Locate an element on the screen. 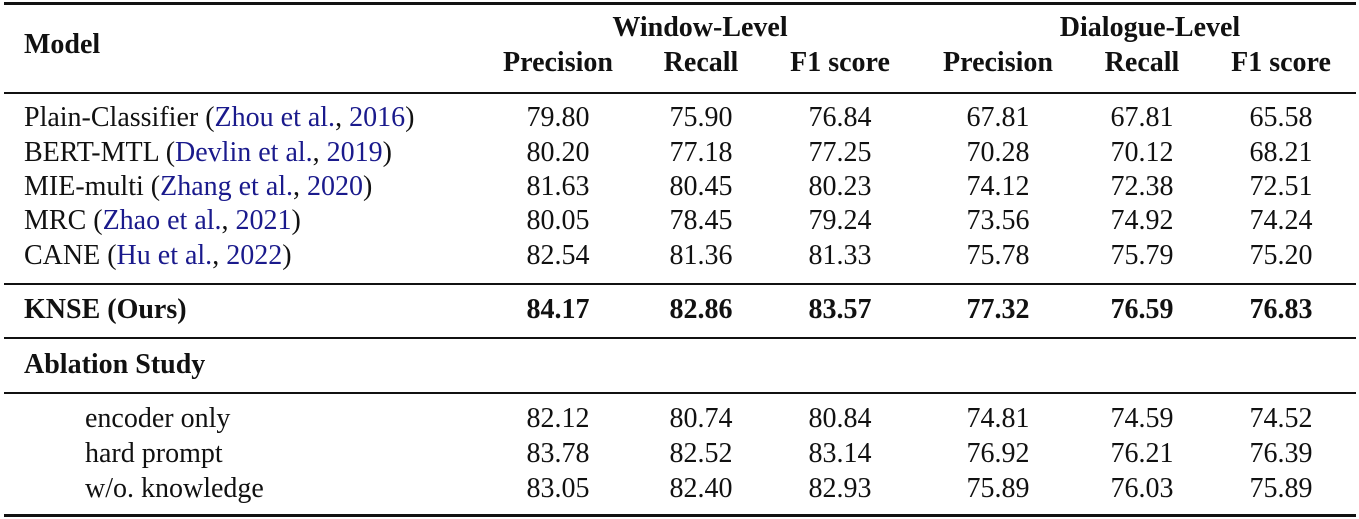 The height and width of the screenshot is (519, 1359). cell: 77.25 is located at coordinates (840, 152).